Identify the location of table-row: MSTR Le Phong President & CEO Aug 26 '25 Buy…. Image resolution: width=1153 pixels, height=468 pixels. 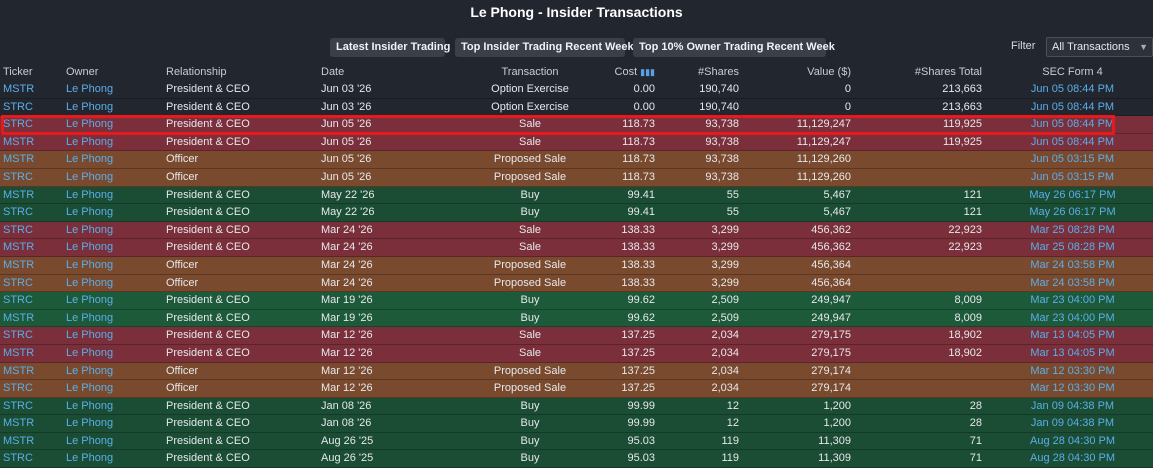
(576, 441).